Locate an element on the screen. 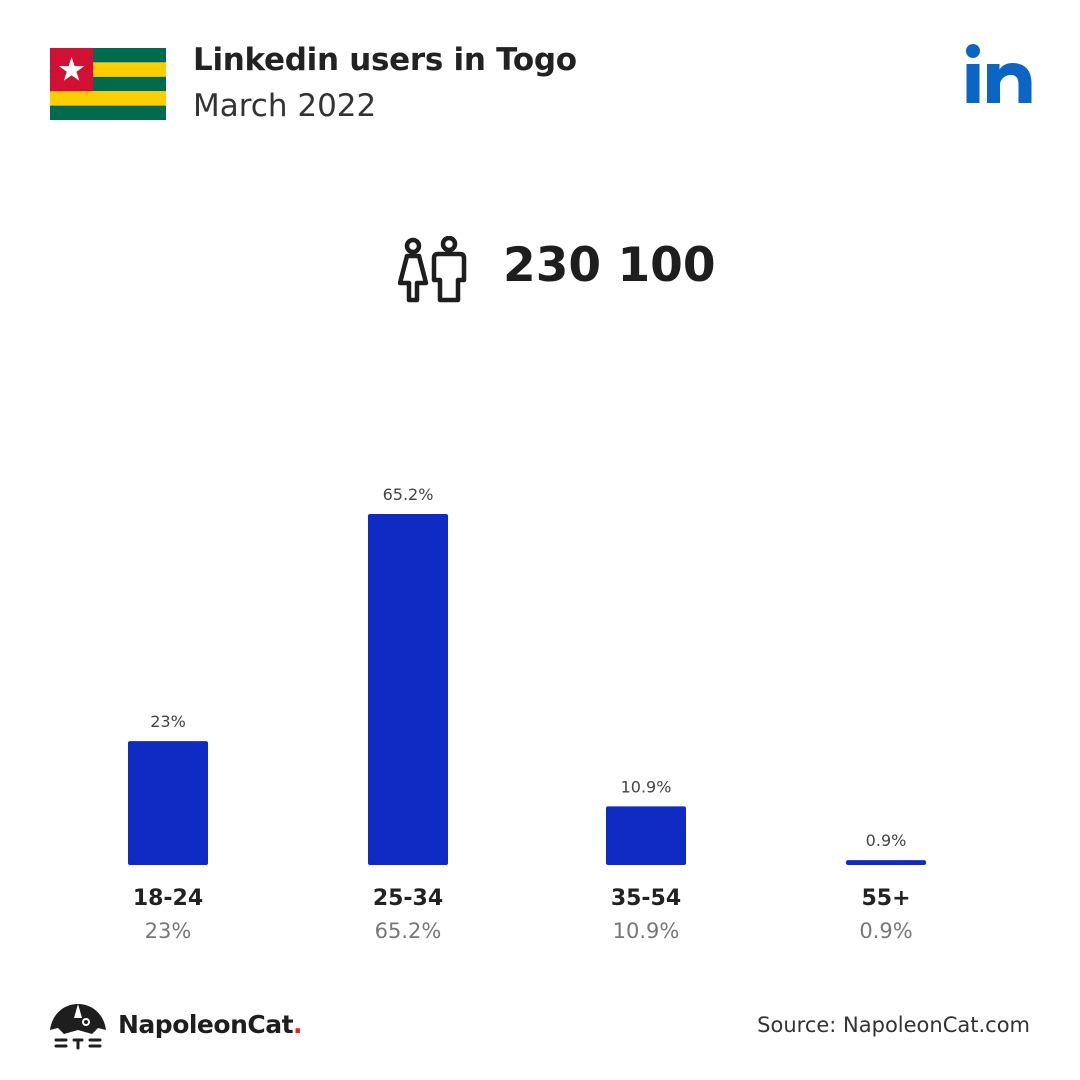  bar-value-label: 10.9% is located at coordinates (646, 786).